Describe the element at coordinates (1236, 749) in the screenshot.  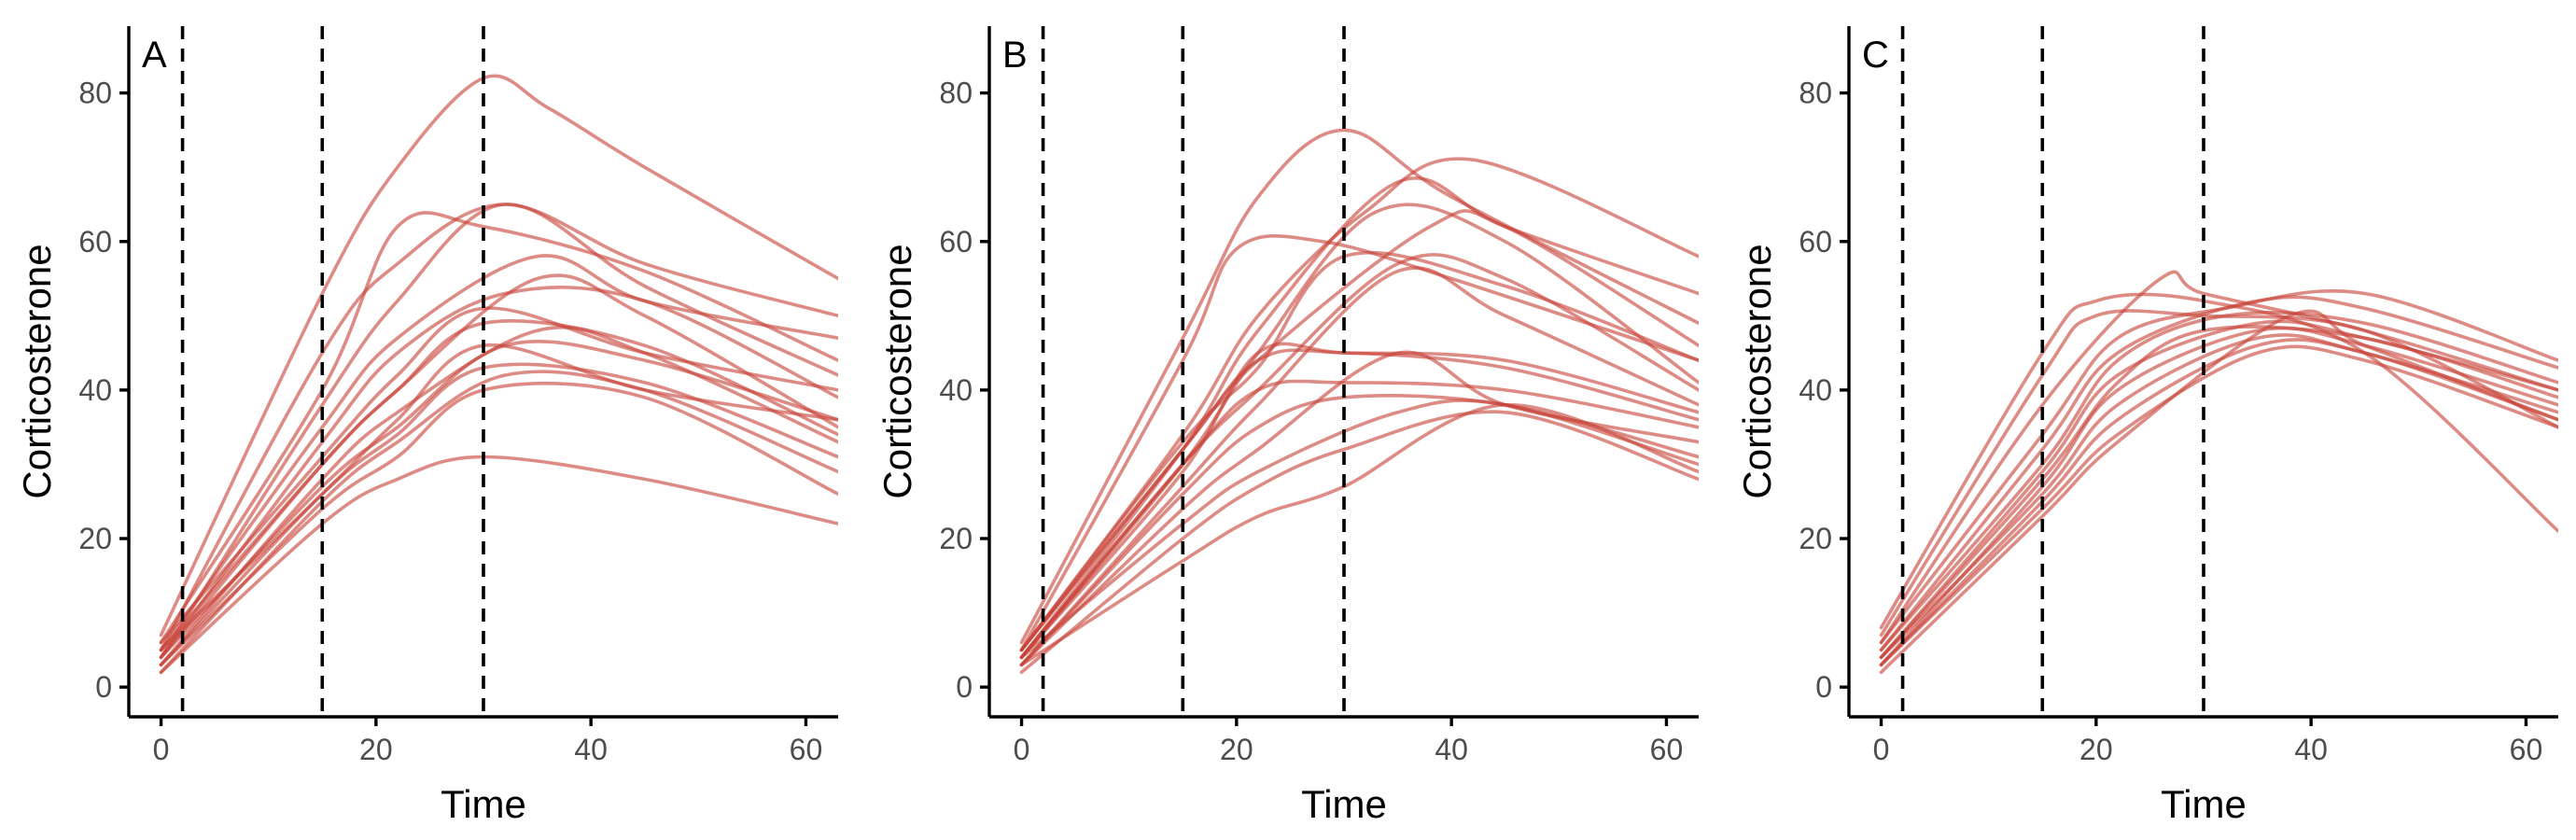
I see `x-tick-label-b-20: 20` at that location.